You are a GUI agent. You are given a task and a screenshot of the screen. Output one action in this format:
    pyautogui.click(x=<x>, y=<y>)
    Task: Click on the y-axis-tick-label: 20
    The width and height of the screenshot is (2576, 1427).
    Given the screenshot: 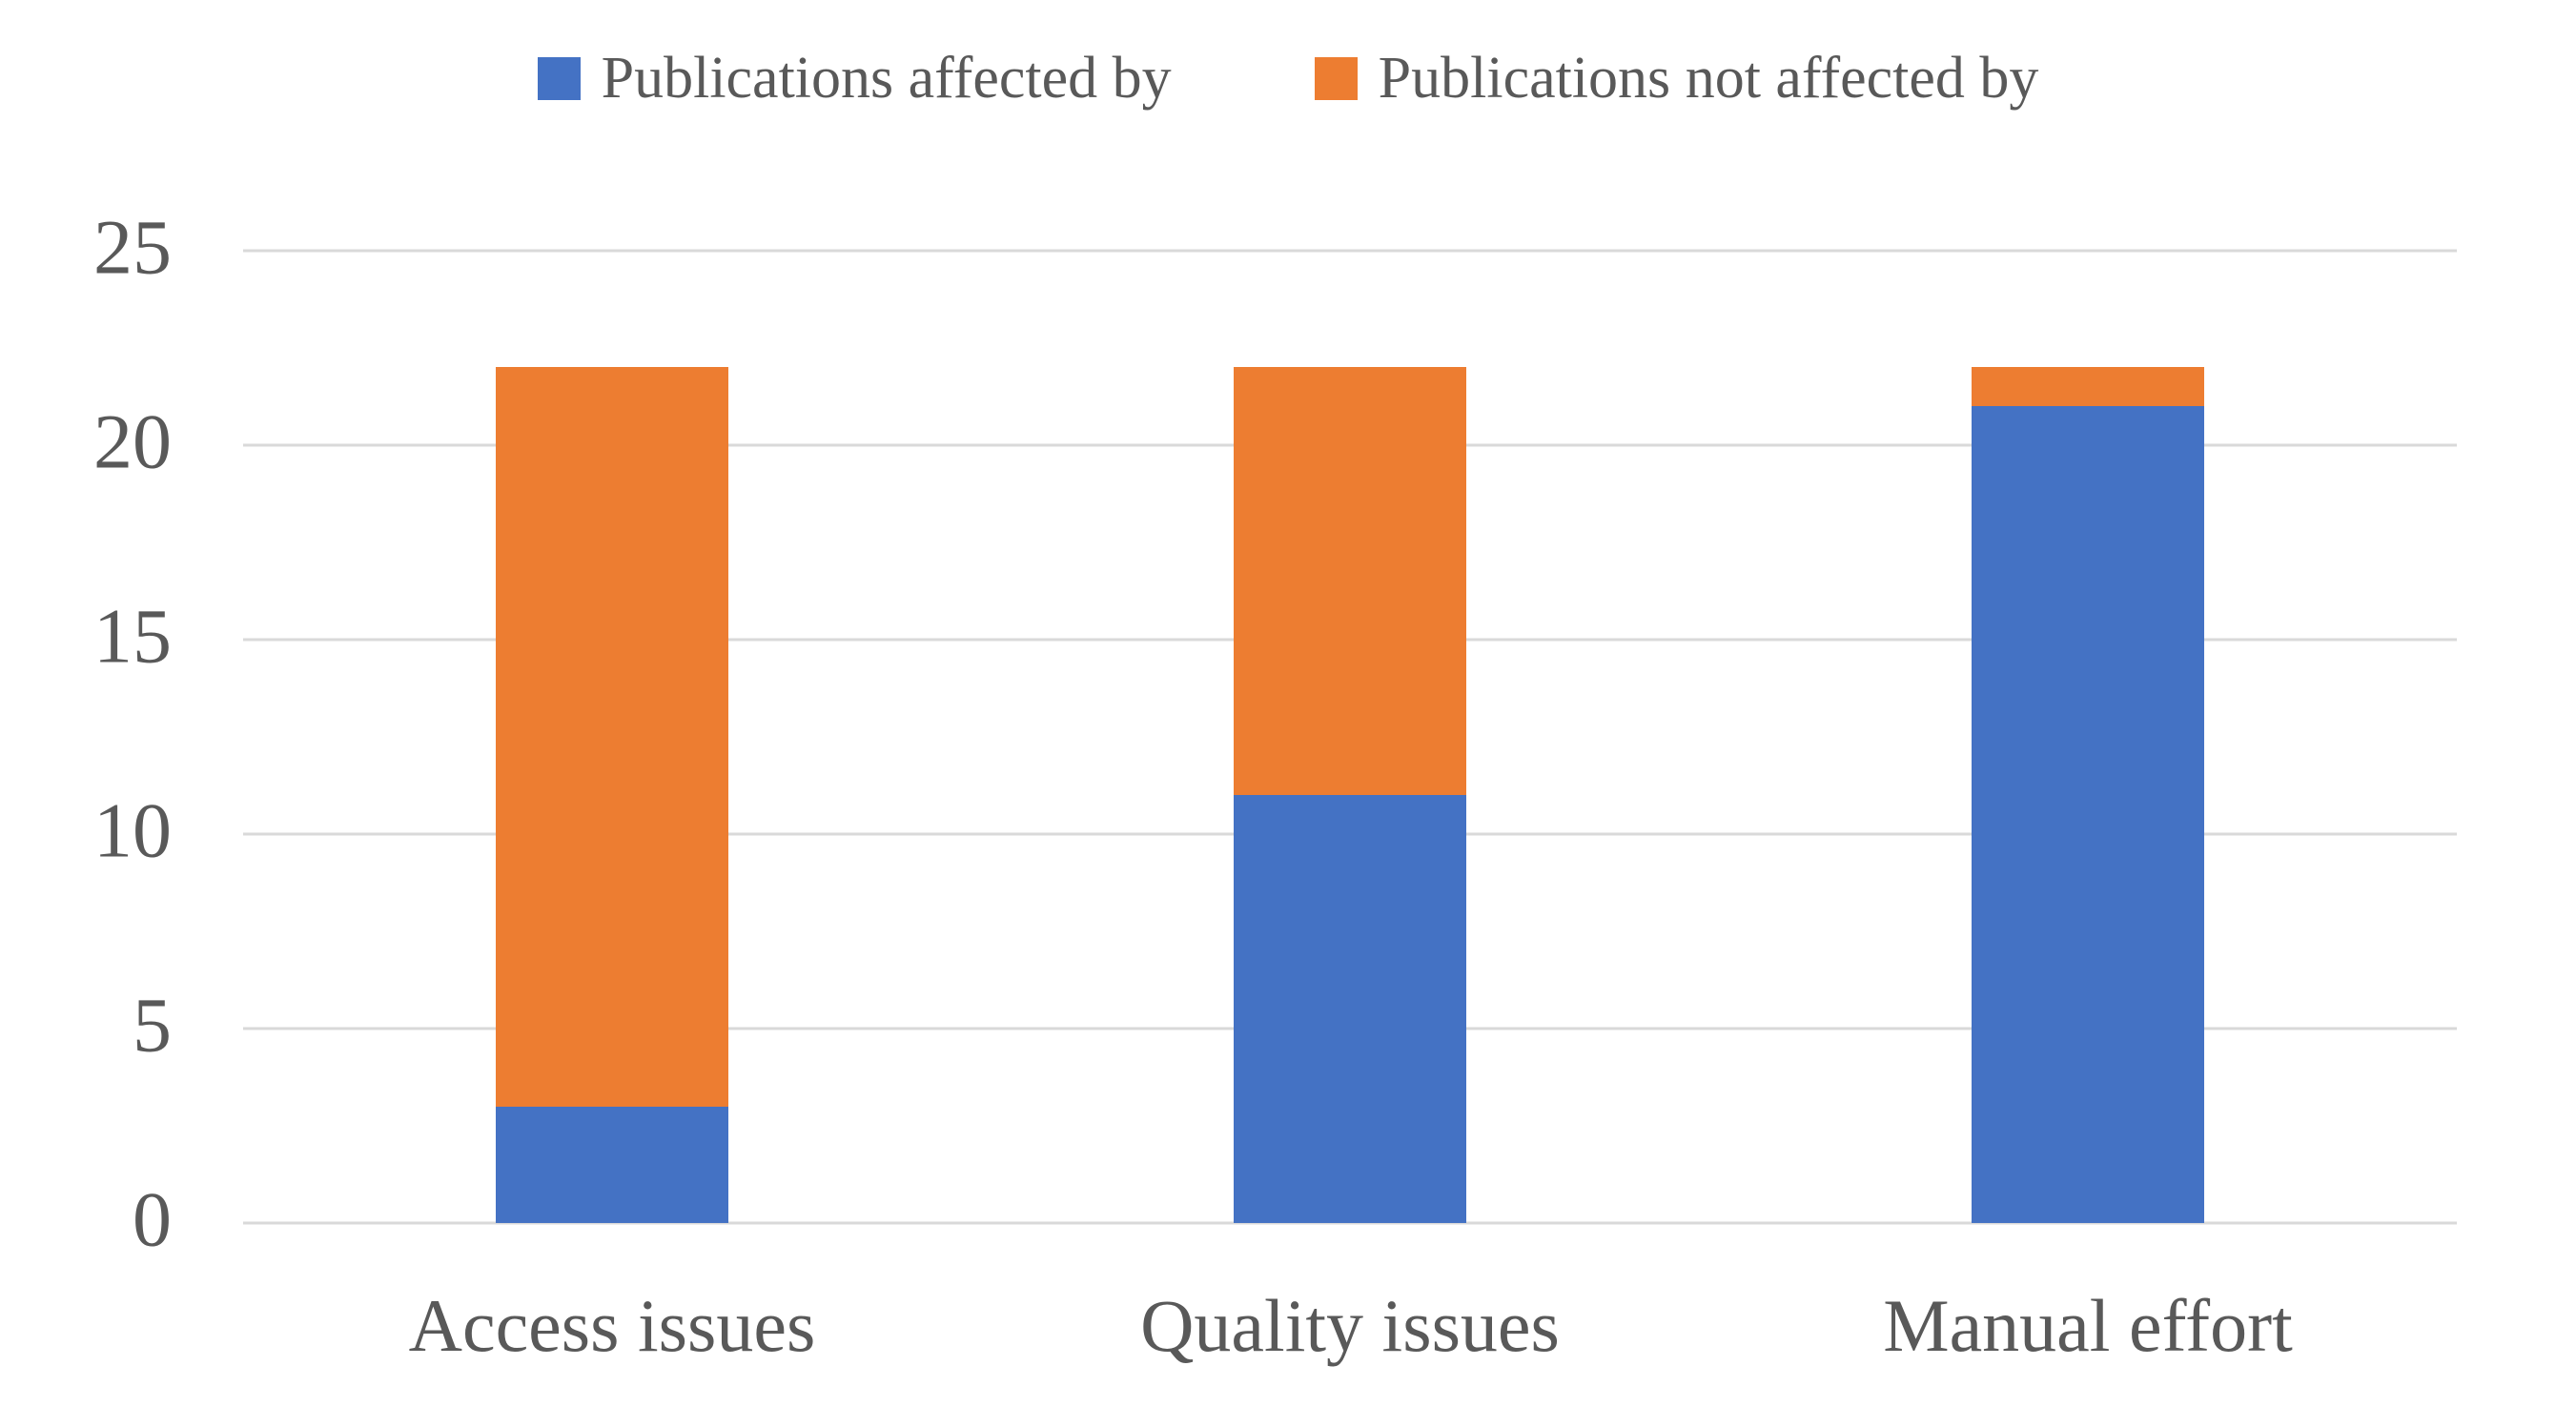 What is the action you would take?
    pyautogui.click(x=133, y=441)
    